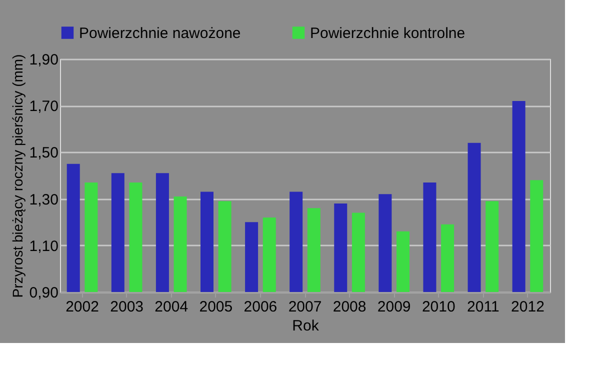 Image resolution: width=601 pixels, height=382 pixels. What do you see at coordinates (160, 33) in the screenshot?
I see `legend-label: Powierzchnie nawożone` at bounding box center [160, 33].